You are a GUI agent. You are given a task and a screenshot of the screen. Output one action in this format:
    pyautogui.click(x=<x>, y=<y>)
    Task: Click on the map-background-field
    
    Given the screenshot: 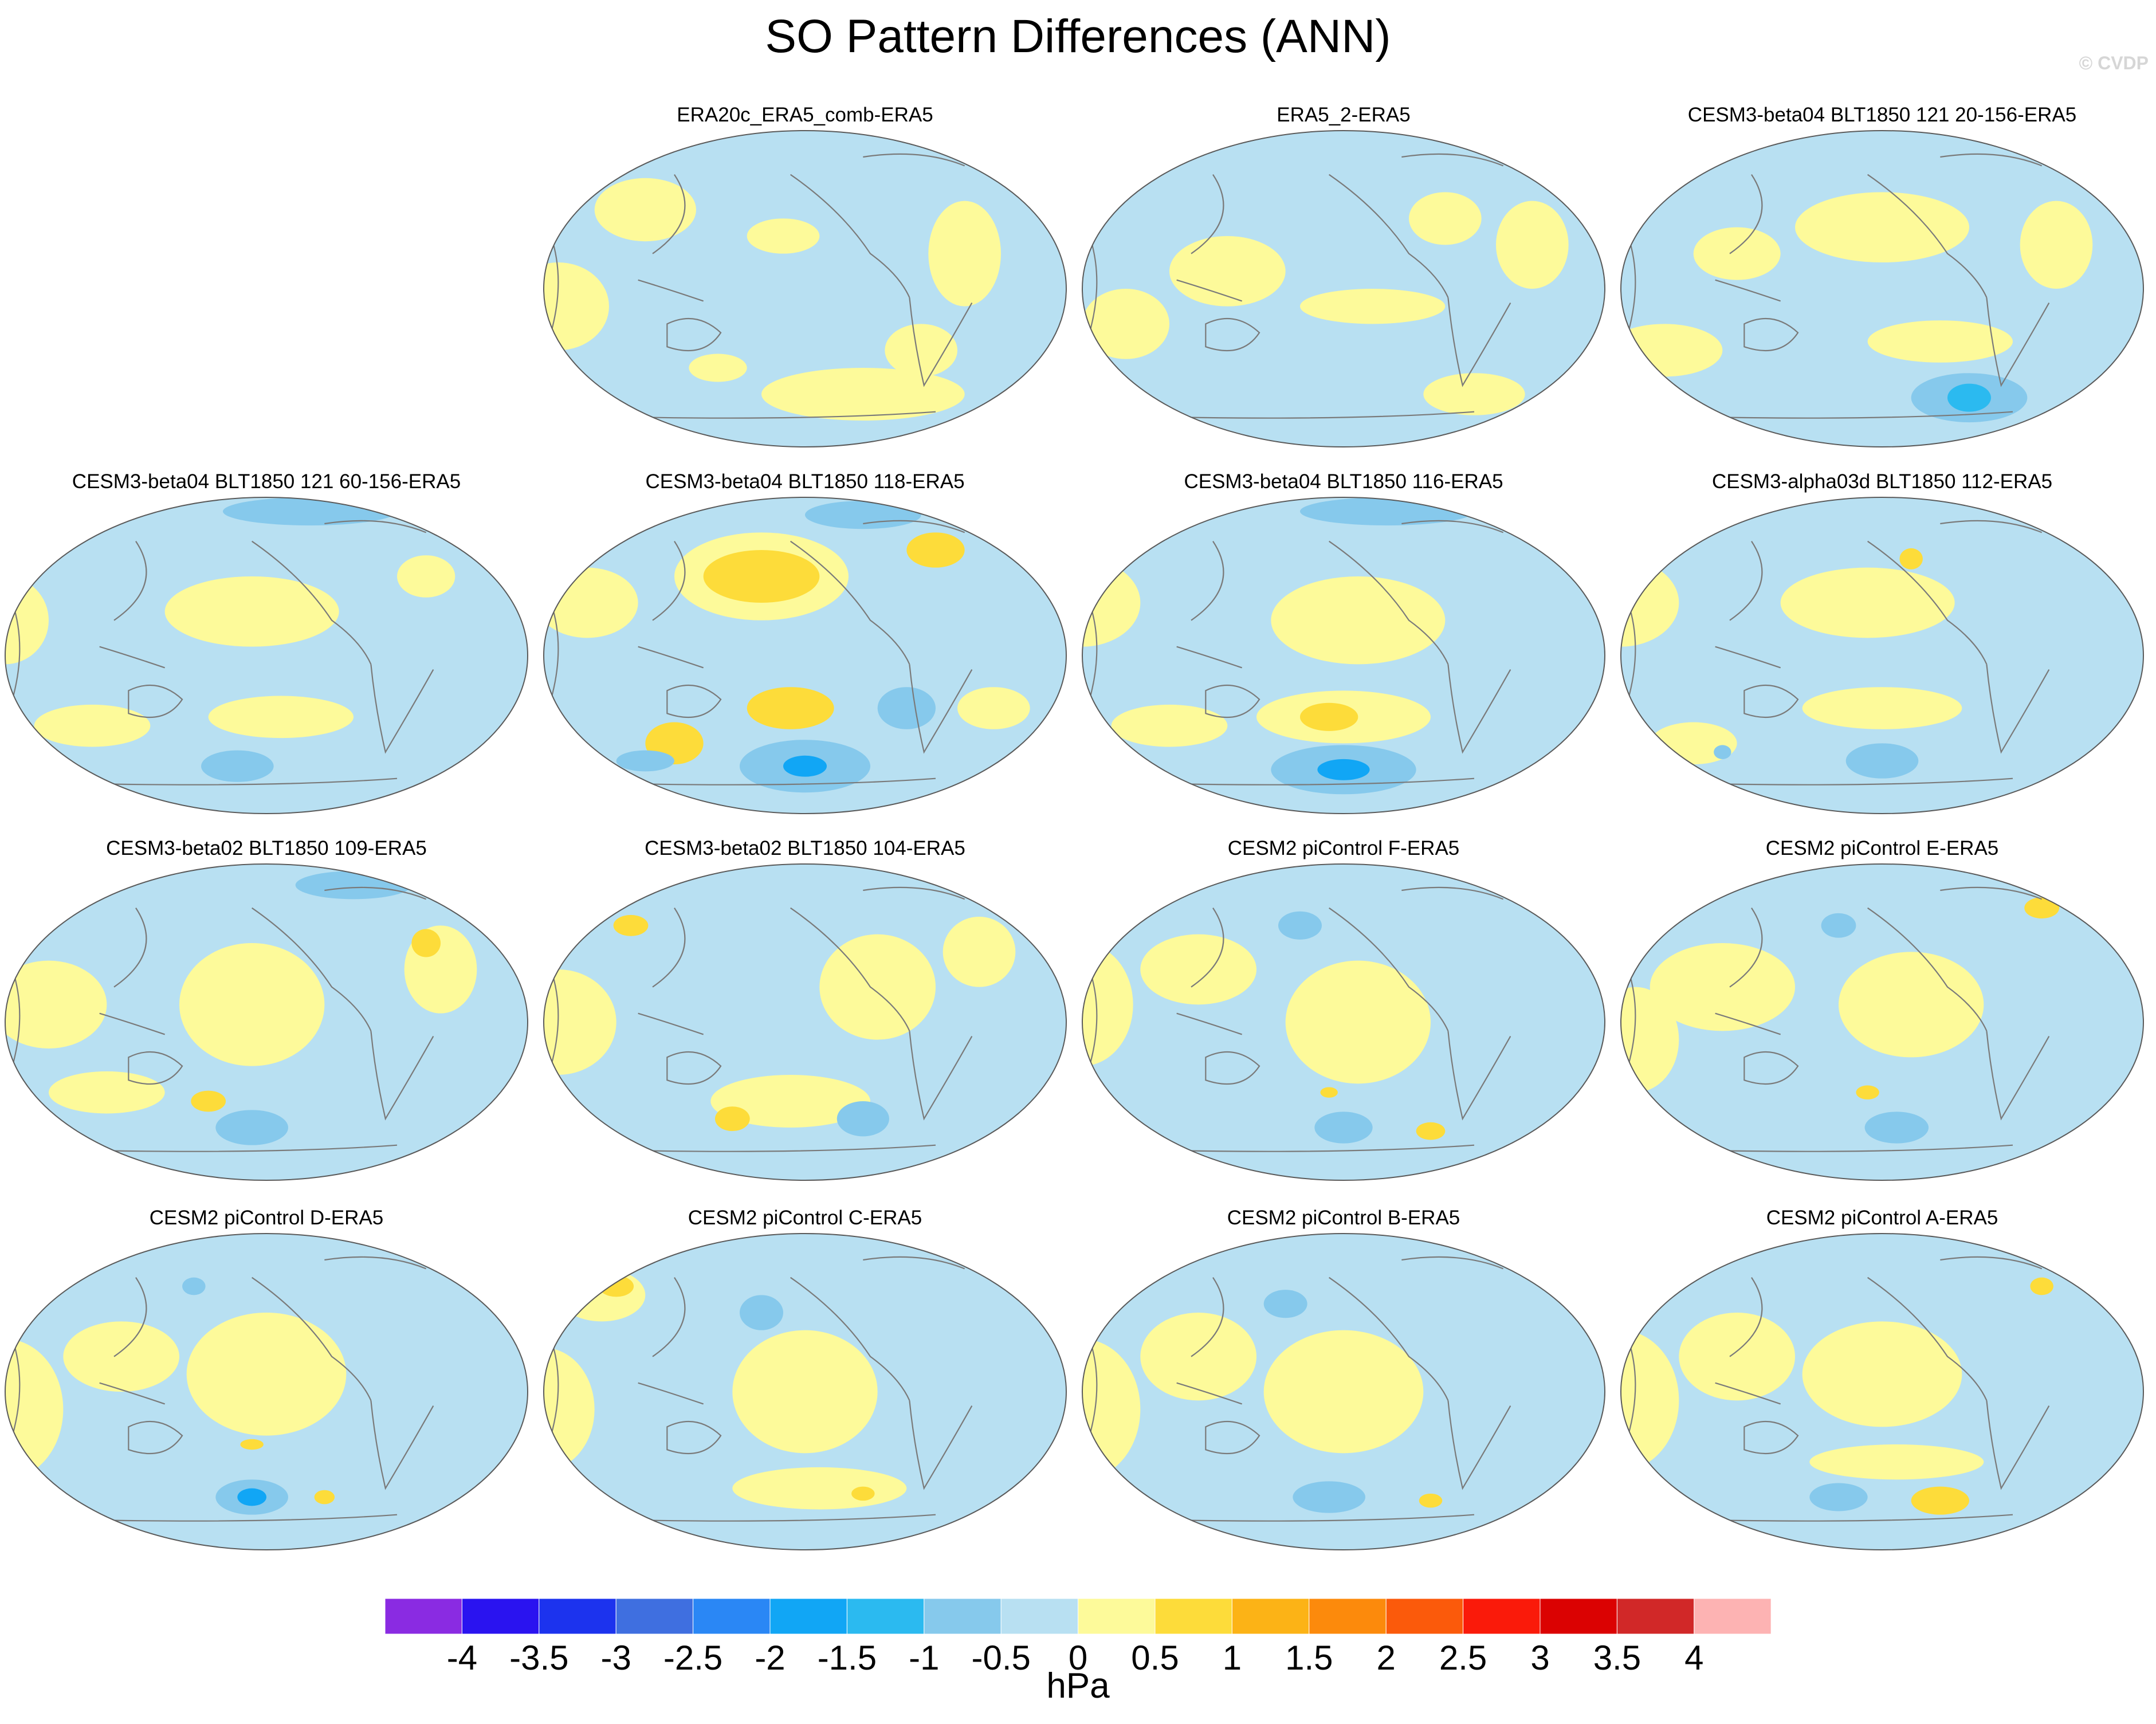 What is the action you would take?
    pyautogui.click(x=805, y=1022)
    